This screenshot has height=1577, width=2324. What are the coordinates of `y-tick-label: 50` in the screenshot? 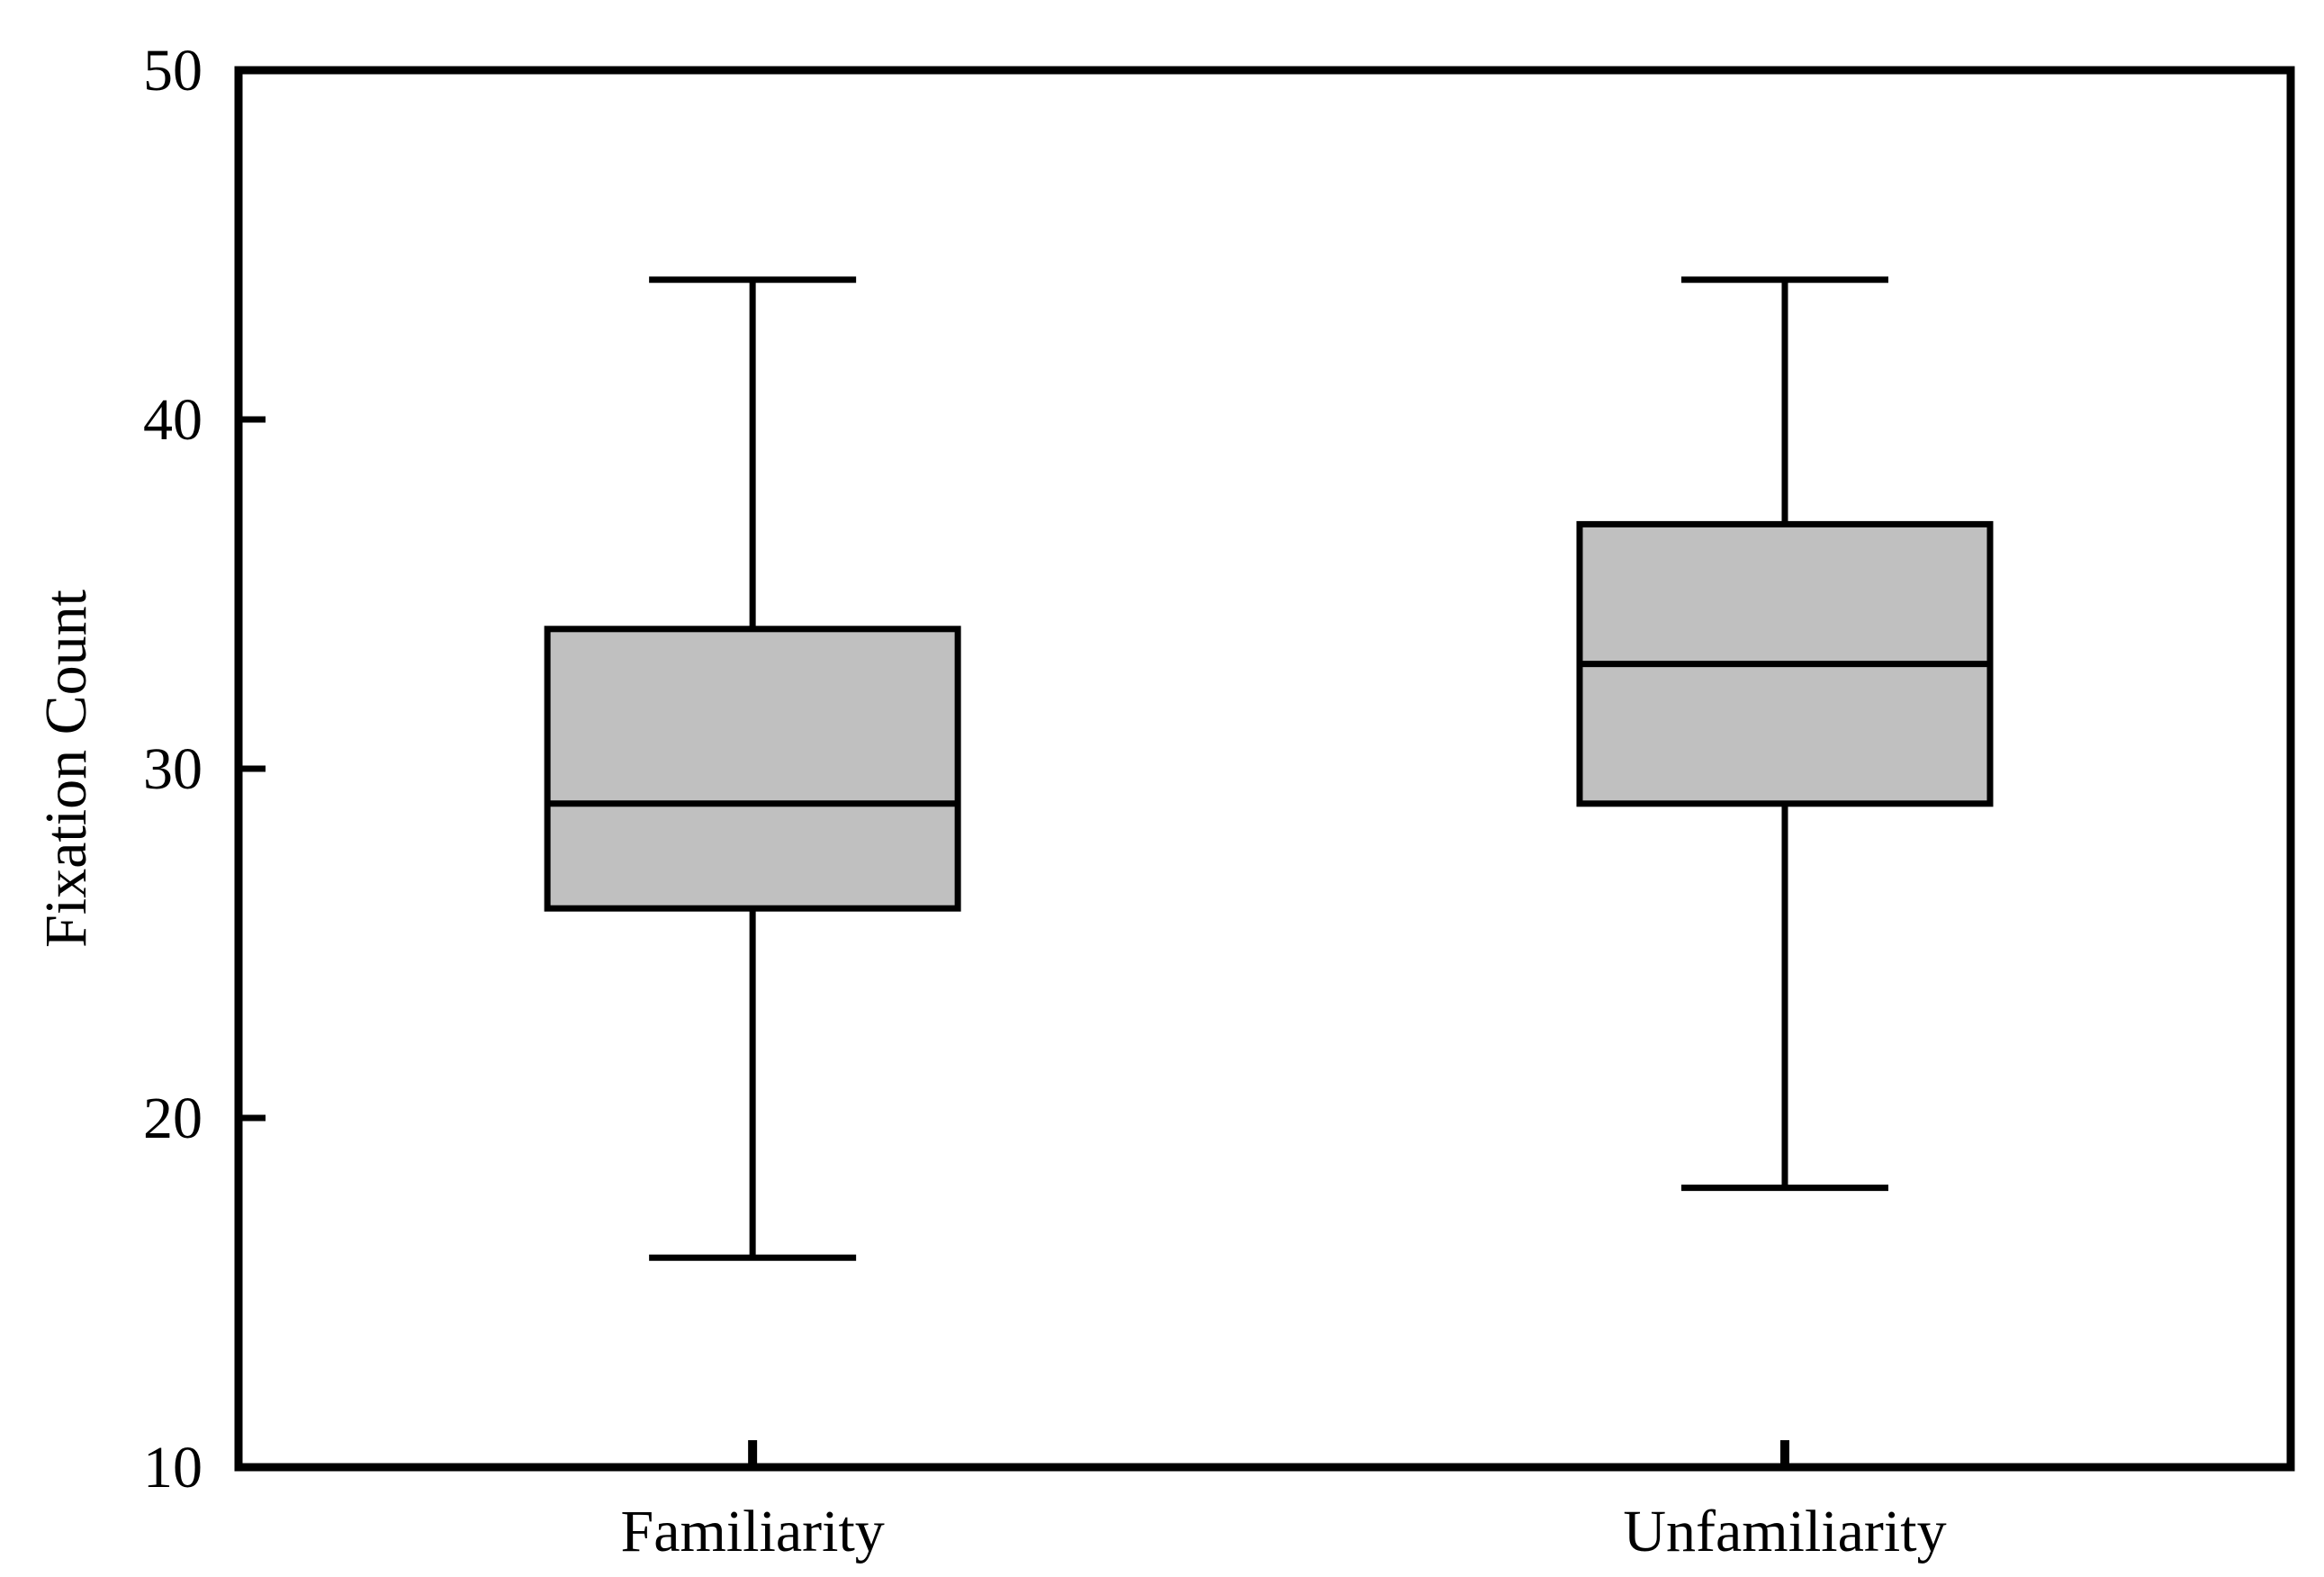 It's located at (173, 71).